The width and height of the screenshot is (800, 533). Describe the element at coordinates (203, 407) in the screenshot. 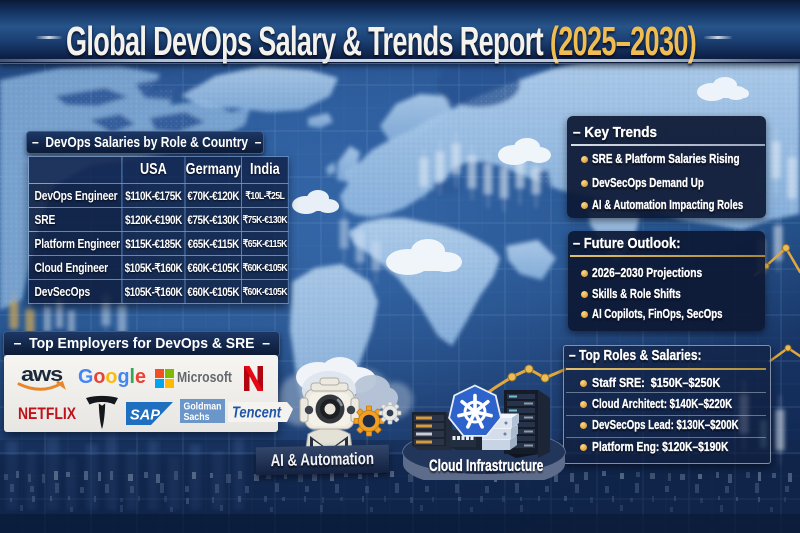

I see `svg-text: Goldman` at that location.